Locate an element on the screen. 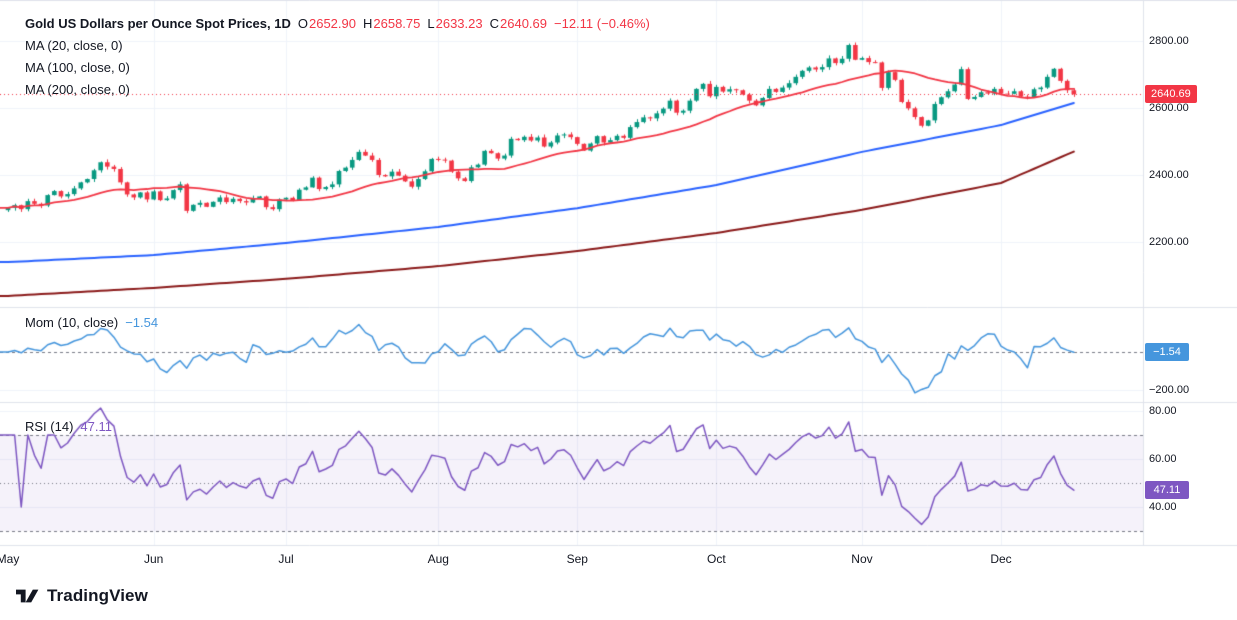  tradingview-logo: TradingView is located at coordinates (82, 596).